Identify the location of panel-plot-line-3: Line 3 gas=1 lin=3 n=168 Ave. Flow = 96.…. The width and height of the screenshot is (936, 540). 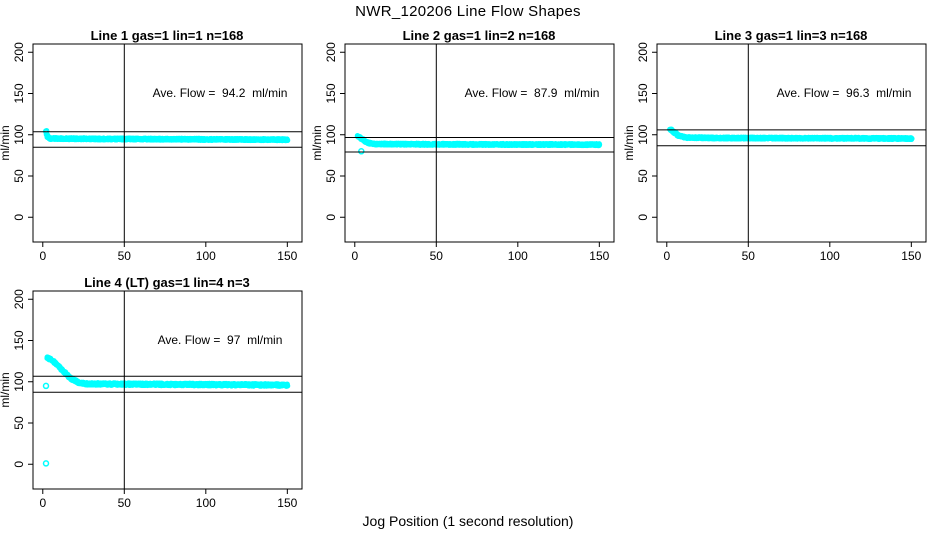
(774, 145).